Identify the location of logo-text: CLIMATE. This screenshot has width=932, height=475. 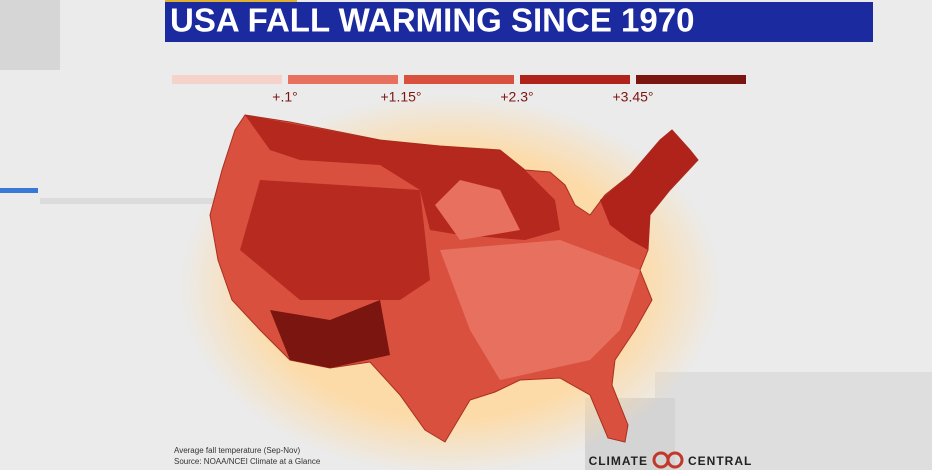
(618, 461).